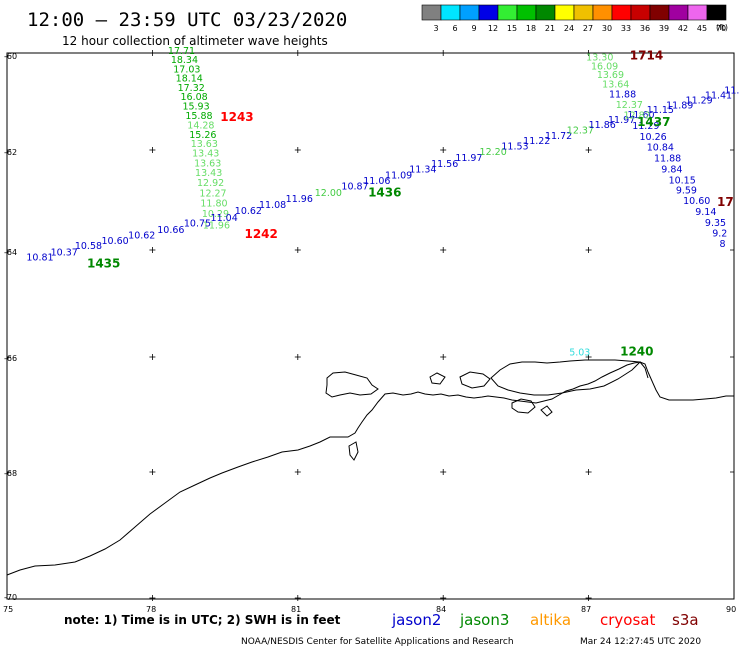 This screenshot has height=650, width=740. I want to click on pass-time-label: 1437, so click(653, 122).